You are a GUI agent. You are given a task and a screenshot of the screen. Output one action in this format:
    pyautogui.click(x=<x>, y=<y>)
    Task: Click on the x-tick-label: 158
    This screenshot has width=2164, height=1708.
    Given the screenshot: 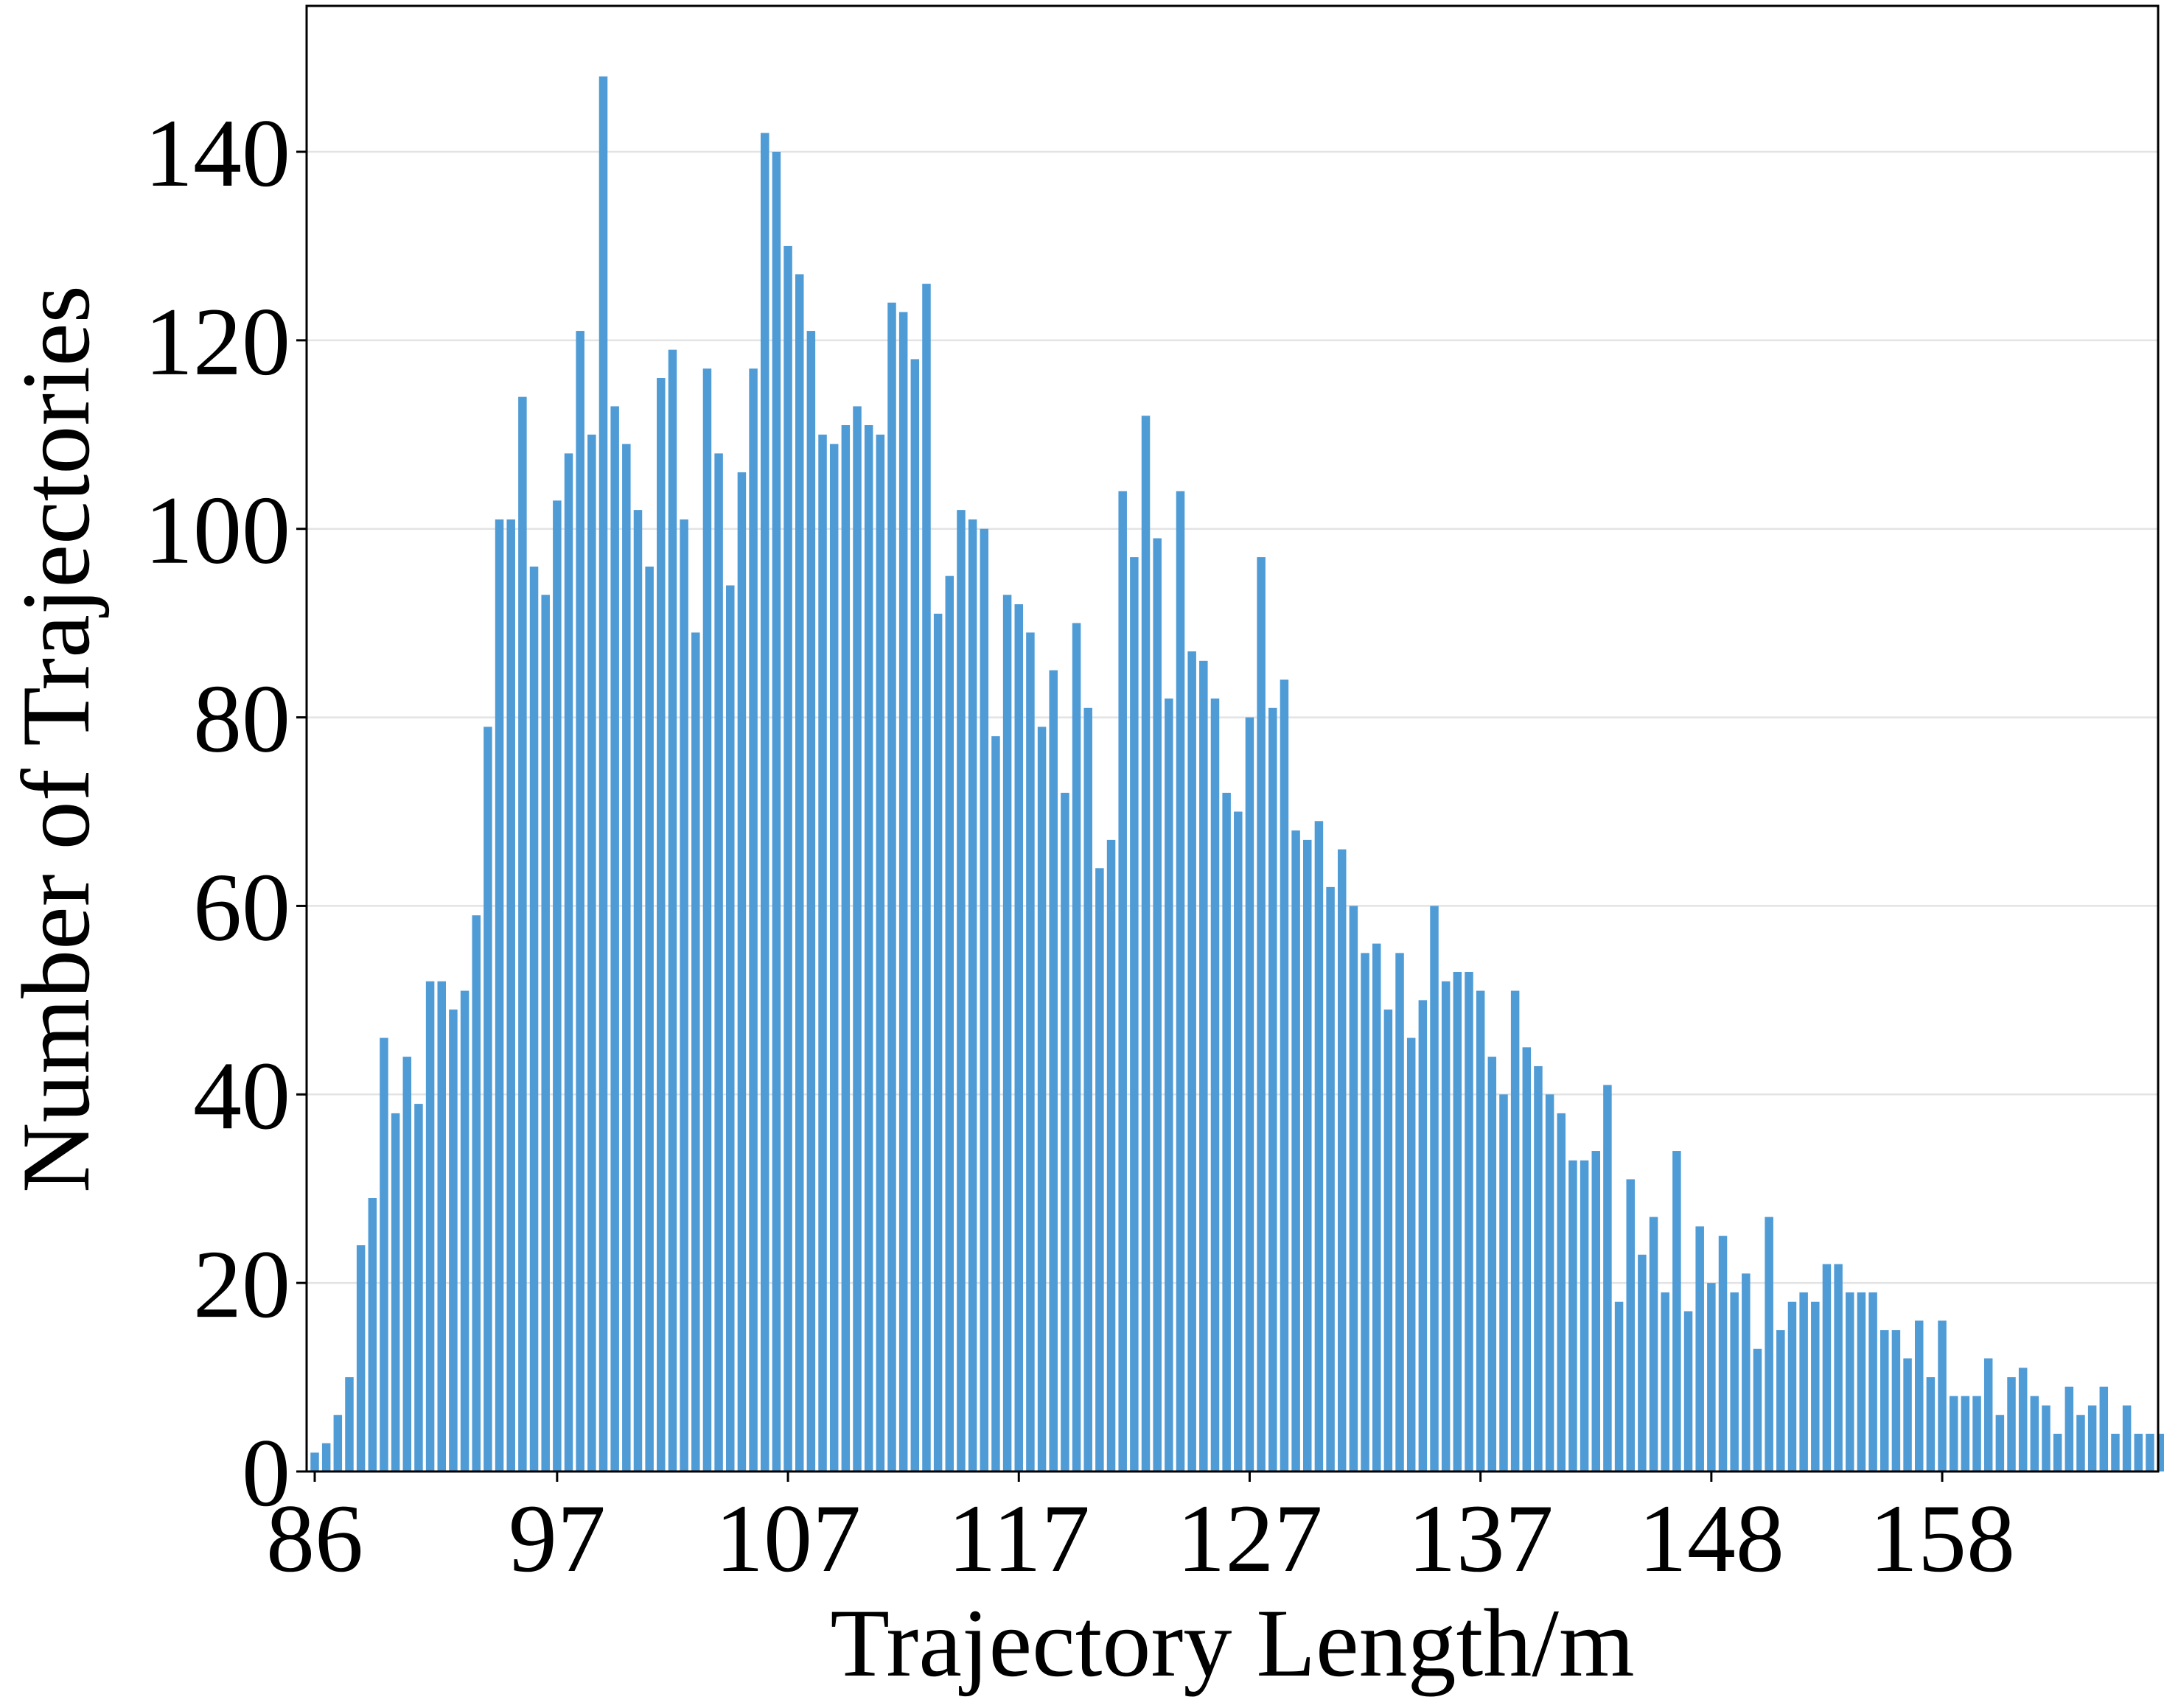 What is the action you would take?
    pyautogui.click(x=1942, y=1538)
    